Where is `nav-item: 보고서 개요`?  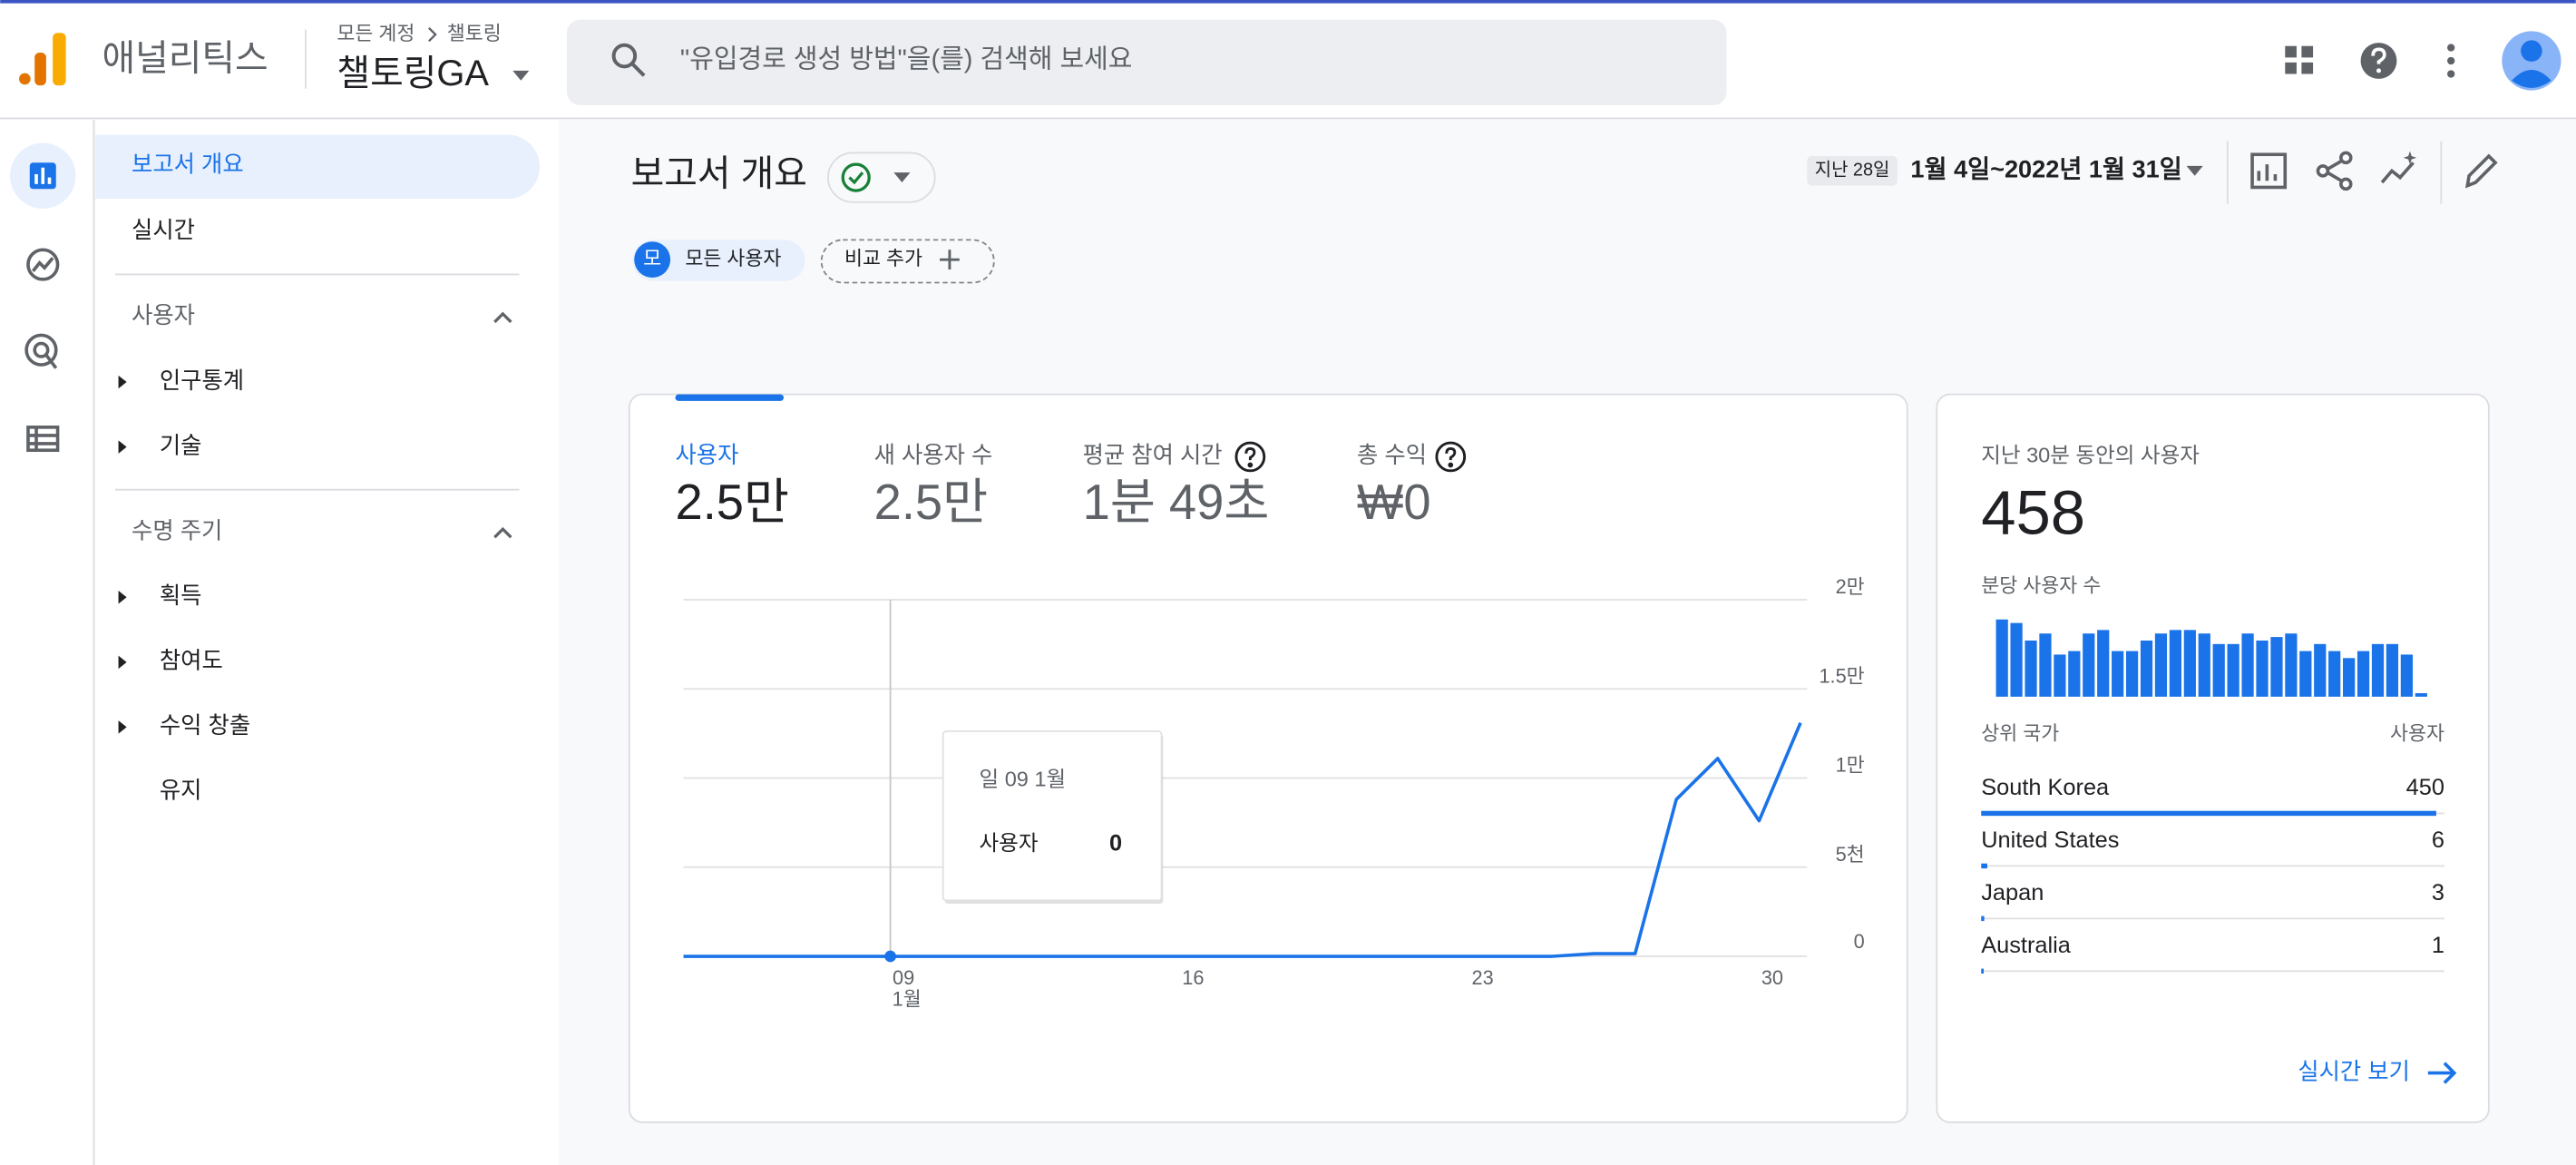 nav-item: 보고서 개요 is located at coordinates (188, 165).